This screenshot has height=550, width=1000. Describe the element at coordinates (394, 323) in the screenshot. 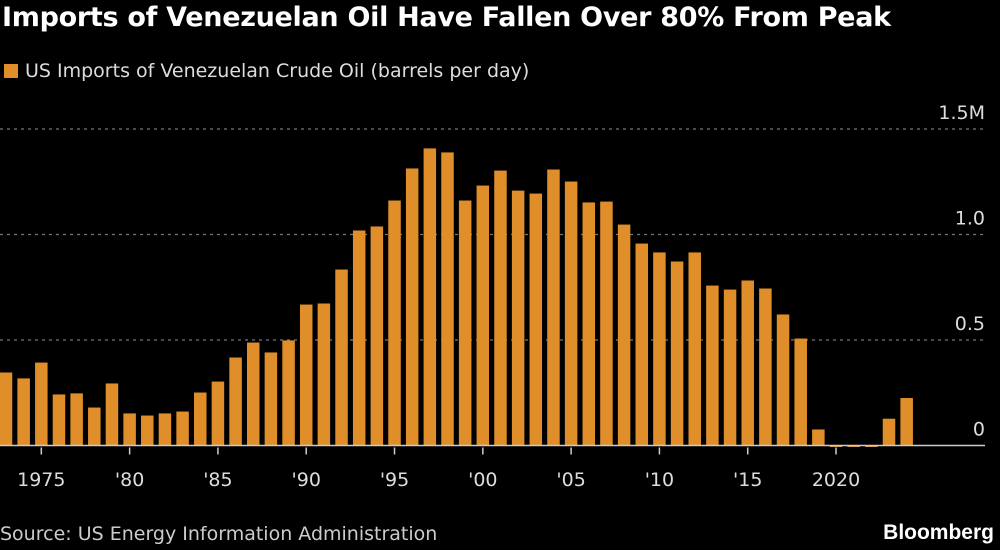

I see `bar-1995` at that location.